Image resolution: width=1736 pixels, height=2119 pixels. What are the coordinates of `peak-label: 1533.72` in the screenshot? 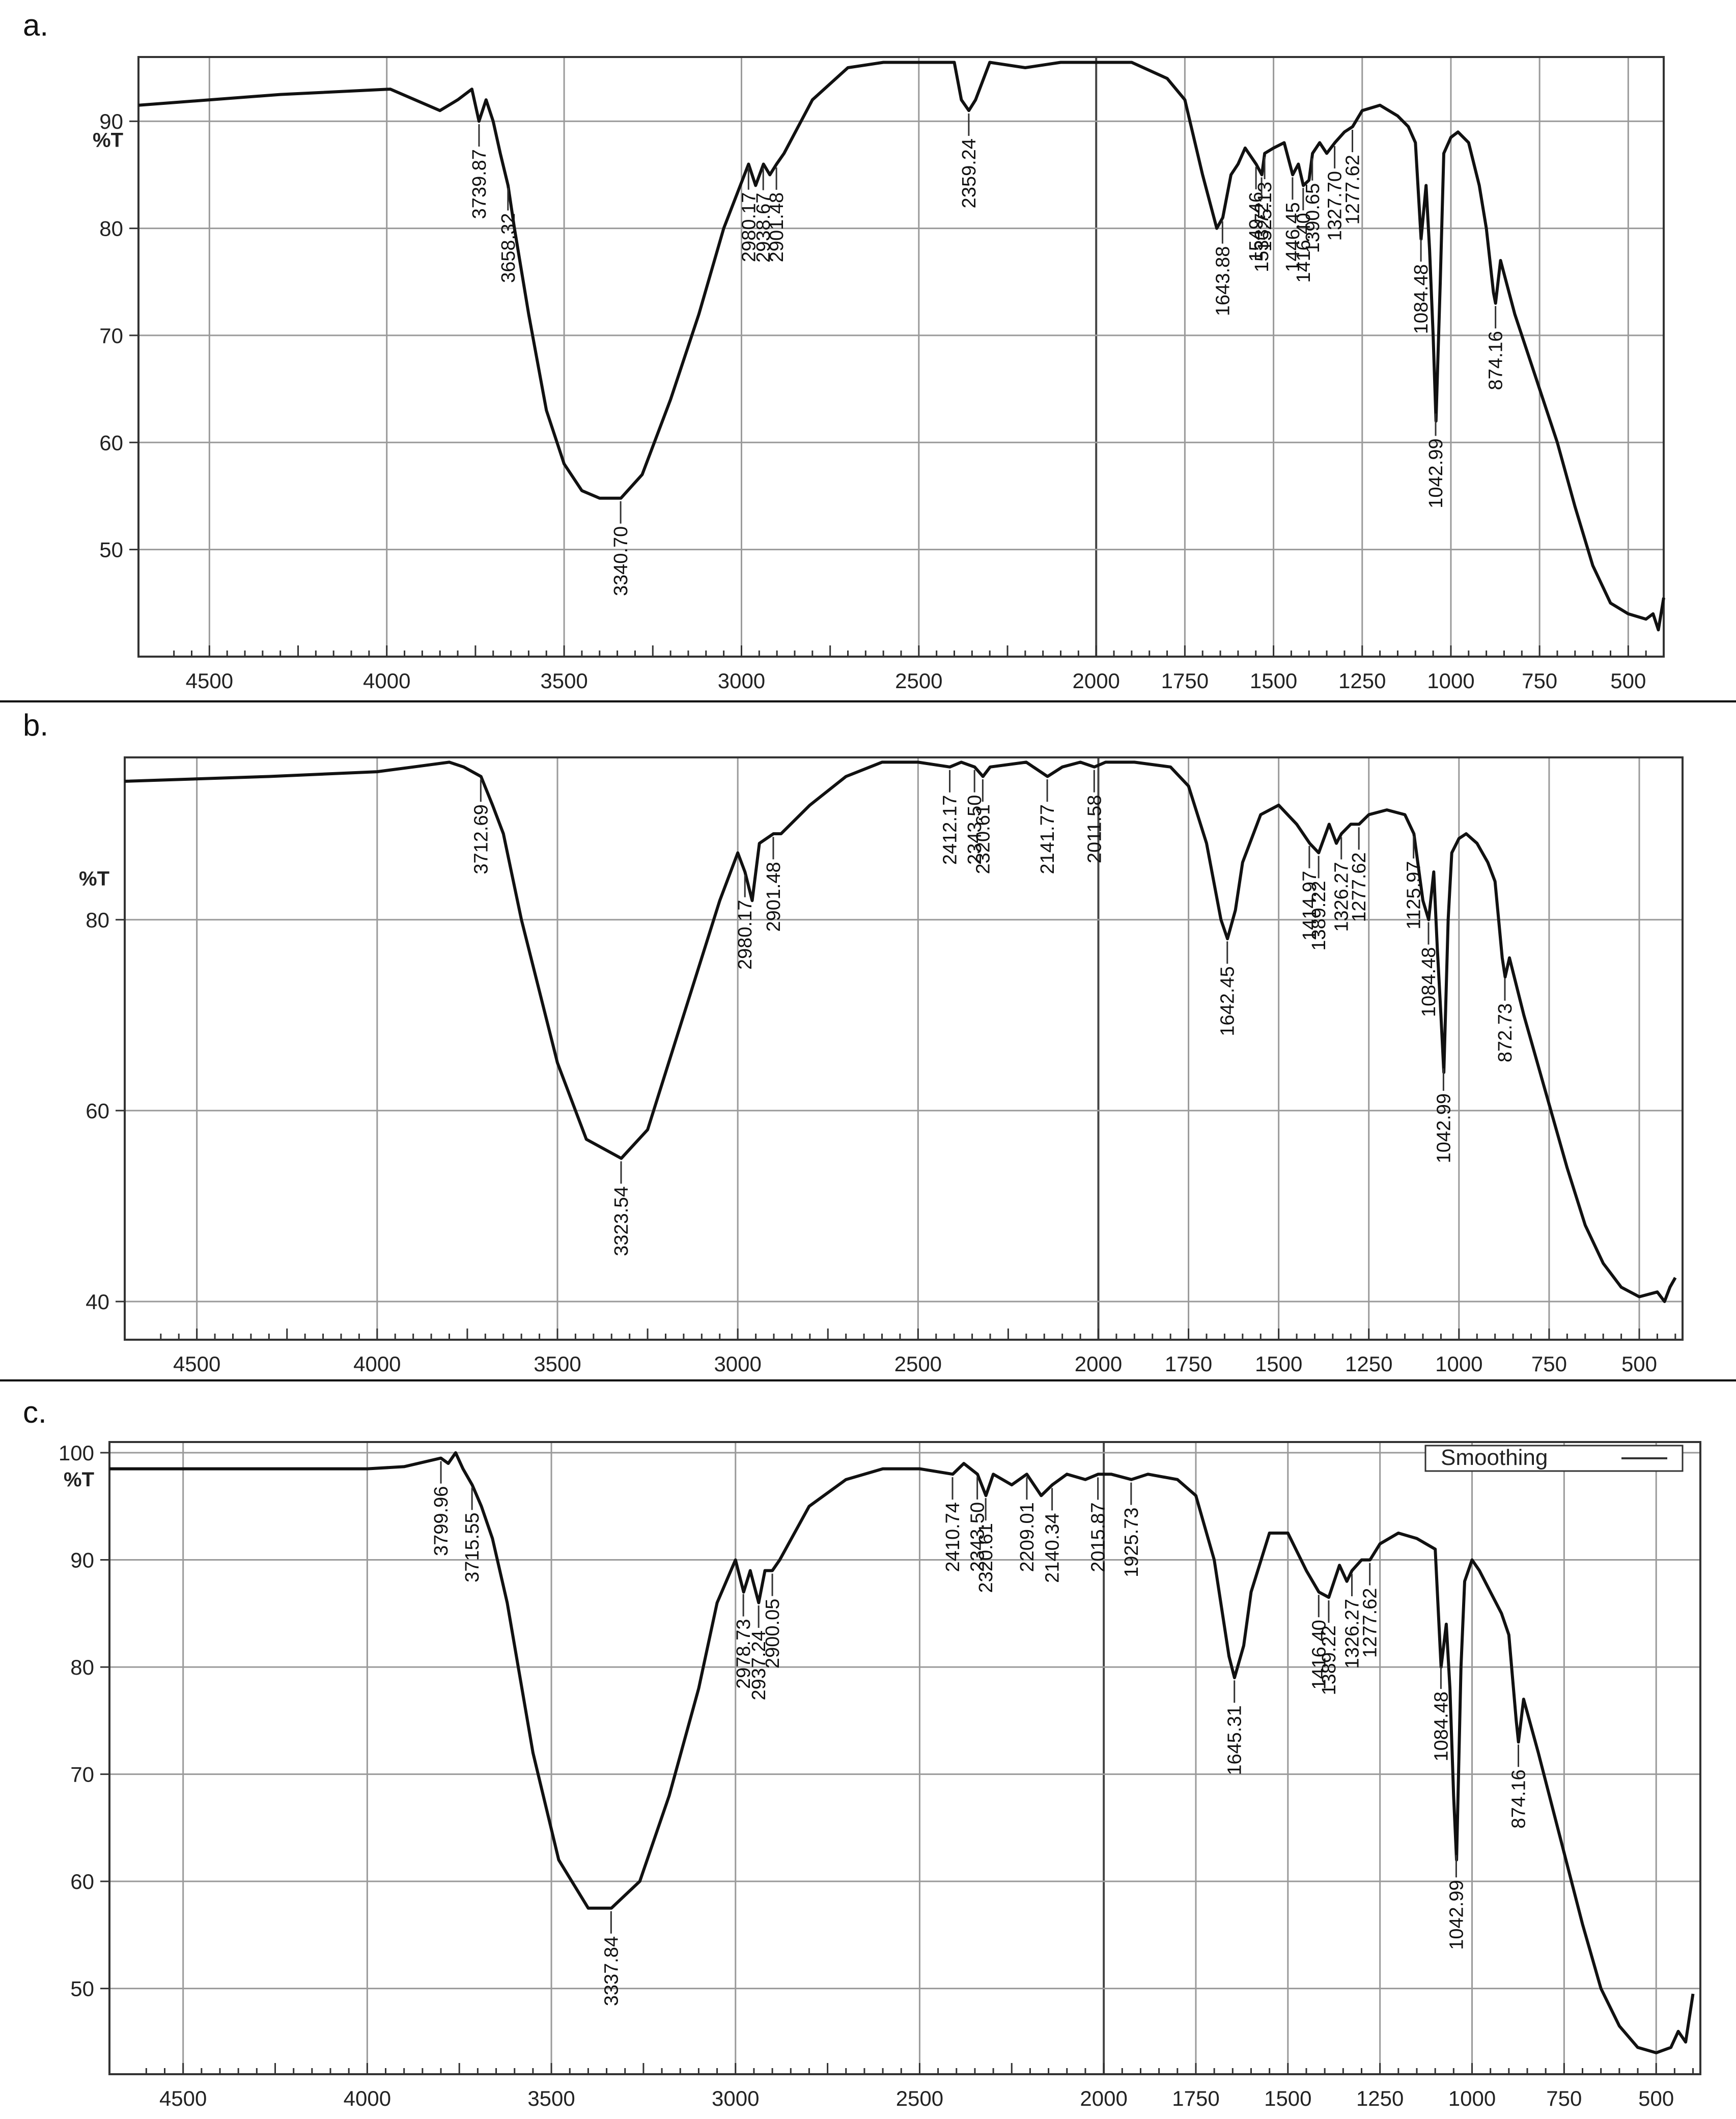 It's located at (1262, 237).